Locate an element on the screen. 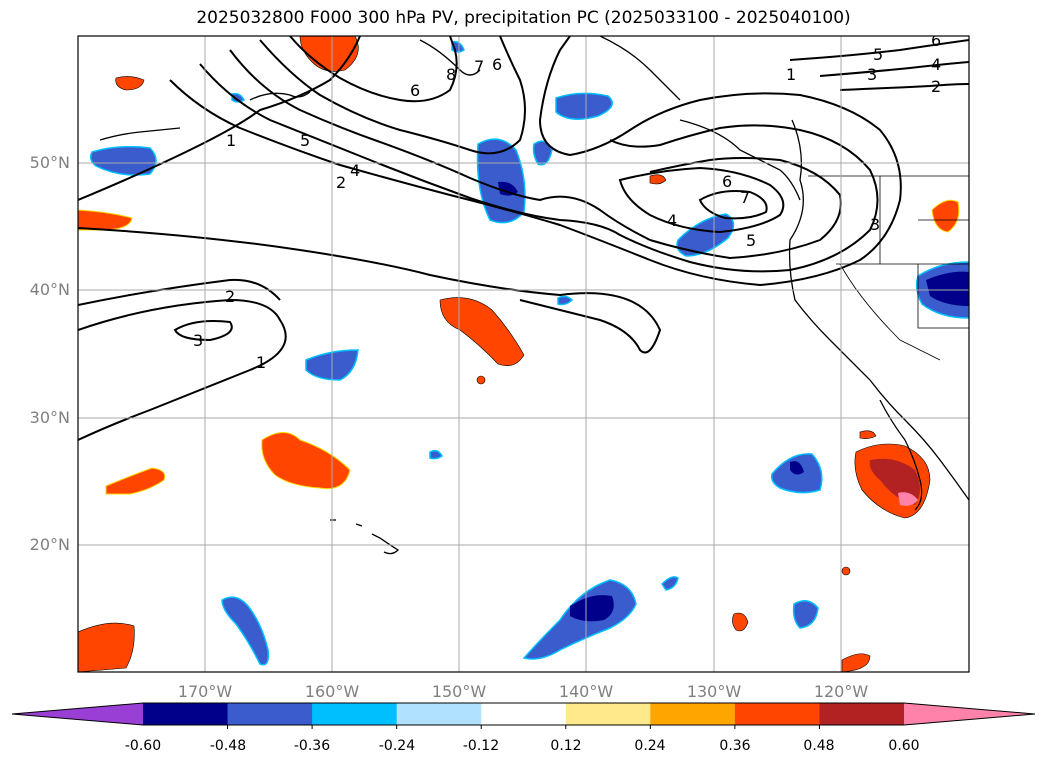  contour-label-7-north: 7 is located at coordinates (479, 66).